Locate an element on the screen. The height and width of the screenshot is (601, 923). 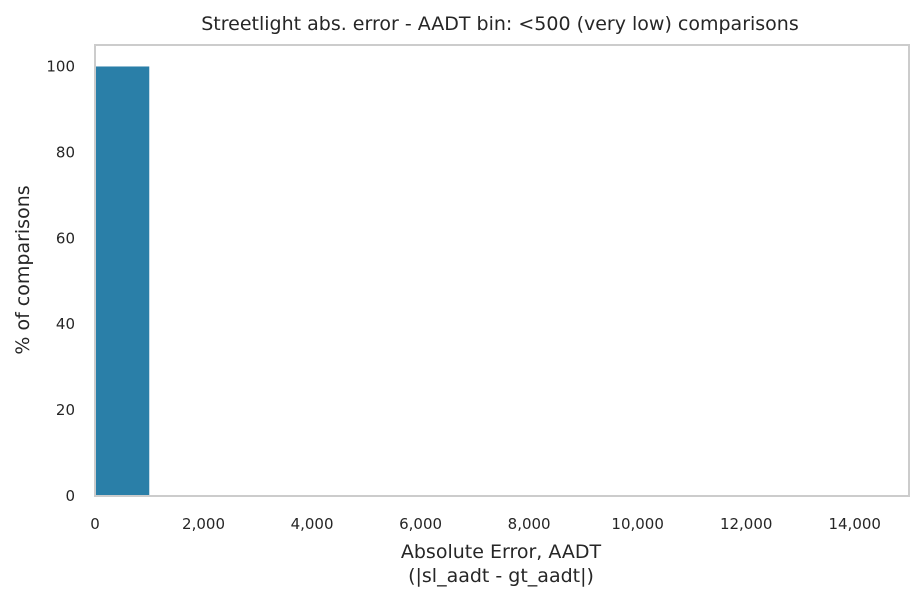
plot-area is located at coordinates (122, 281).